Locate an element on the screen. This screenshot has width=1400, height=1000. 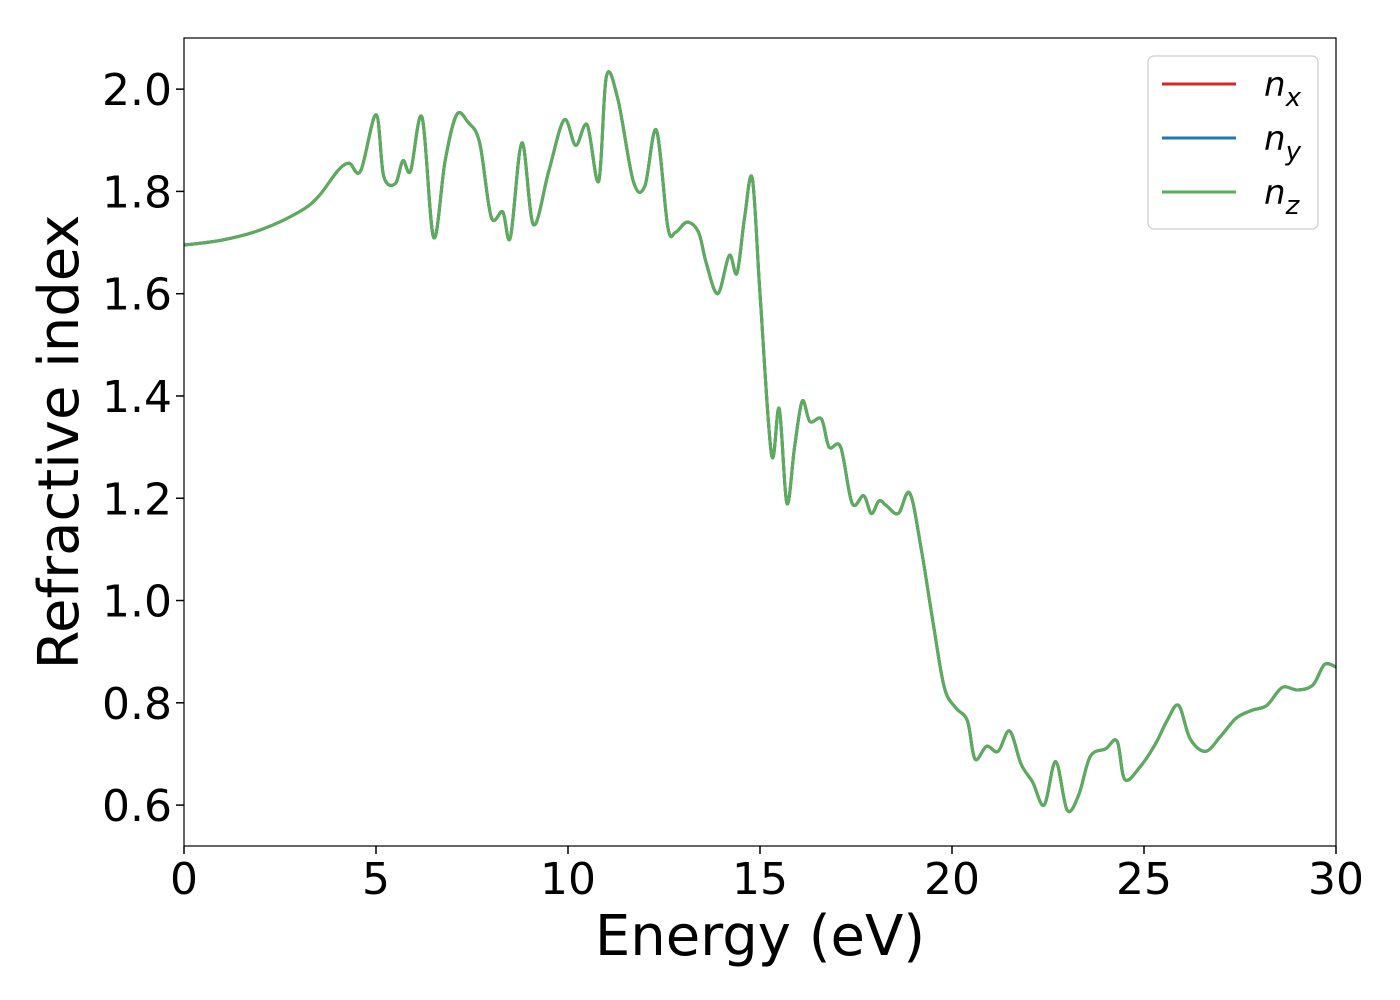
x-tick-label: 30 is located at coordinates (1336, 879).